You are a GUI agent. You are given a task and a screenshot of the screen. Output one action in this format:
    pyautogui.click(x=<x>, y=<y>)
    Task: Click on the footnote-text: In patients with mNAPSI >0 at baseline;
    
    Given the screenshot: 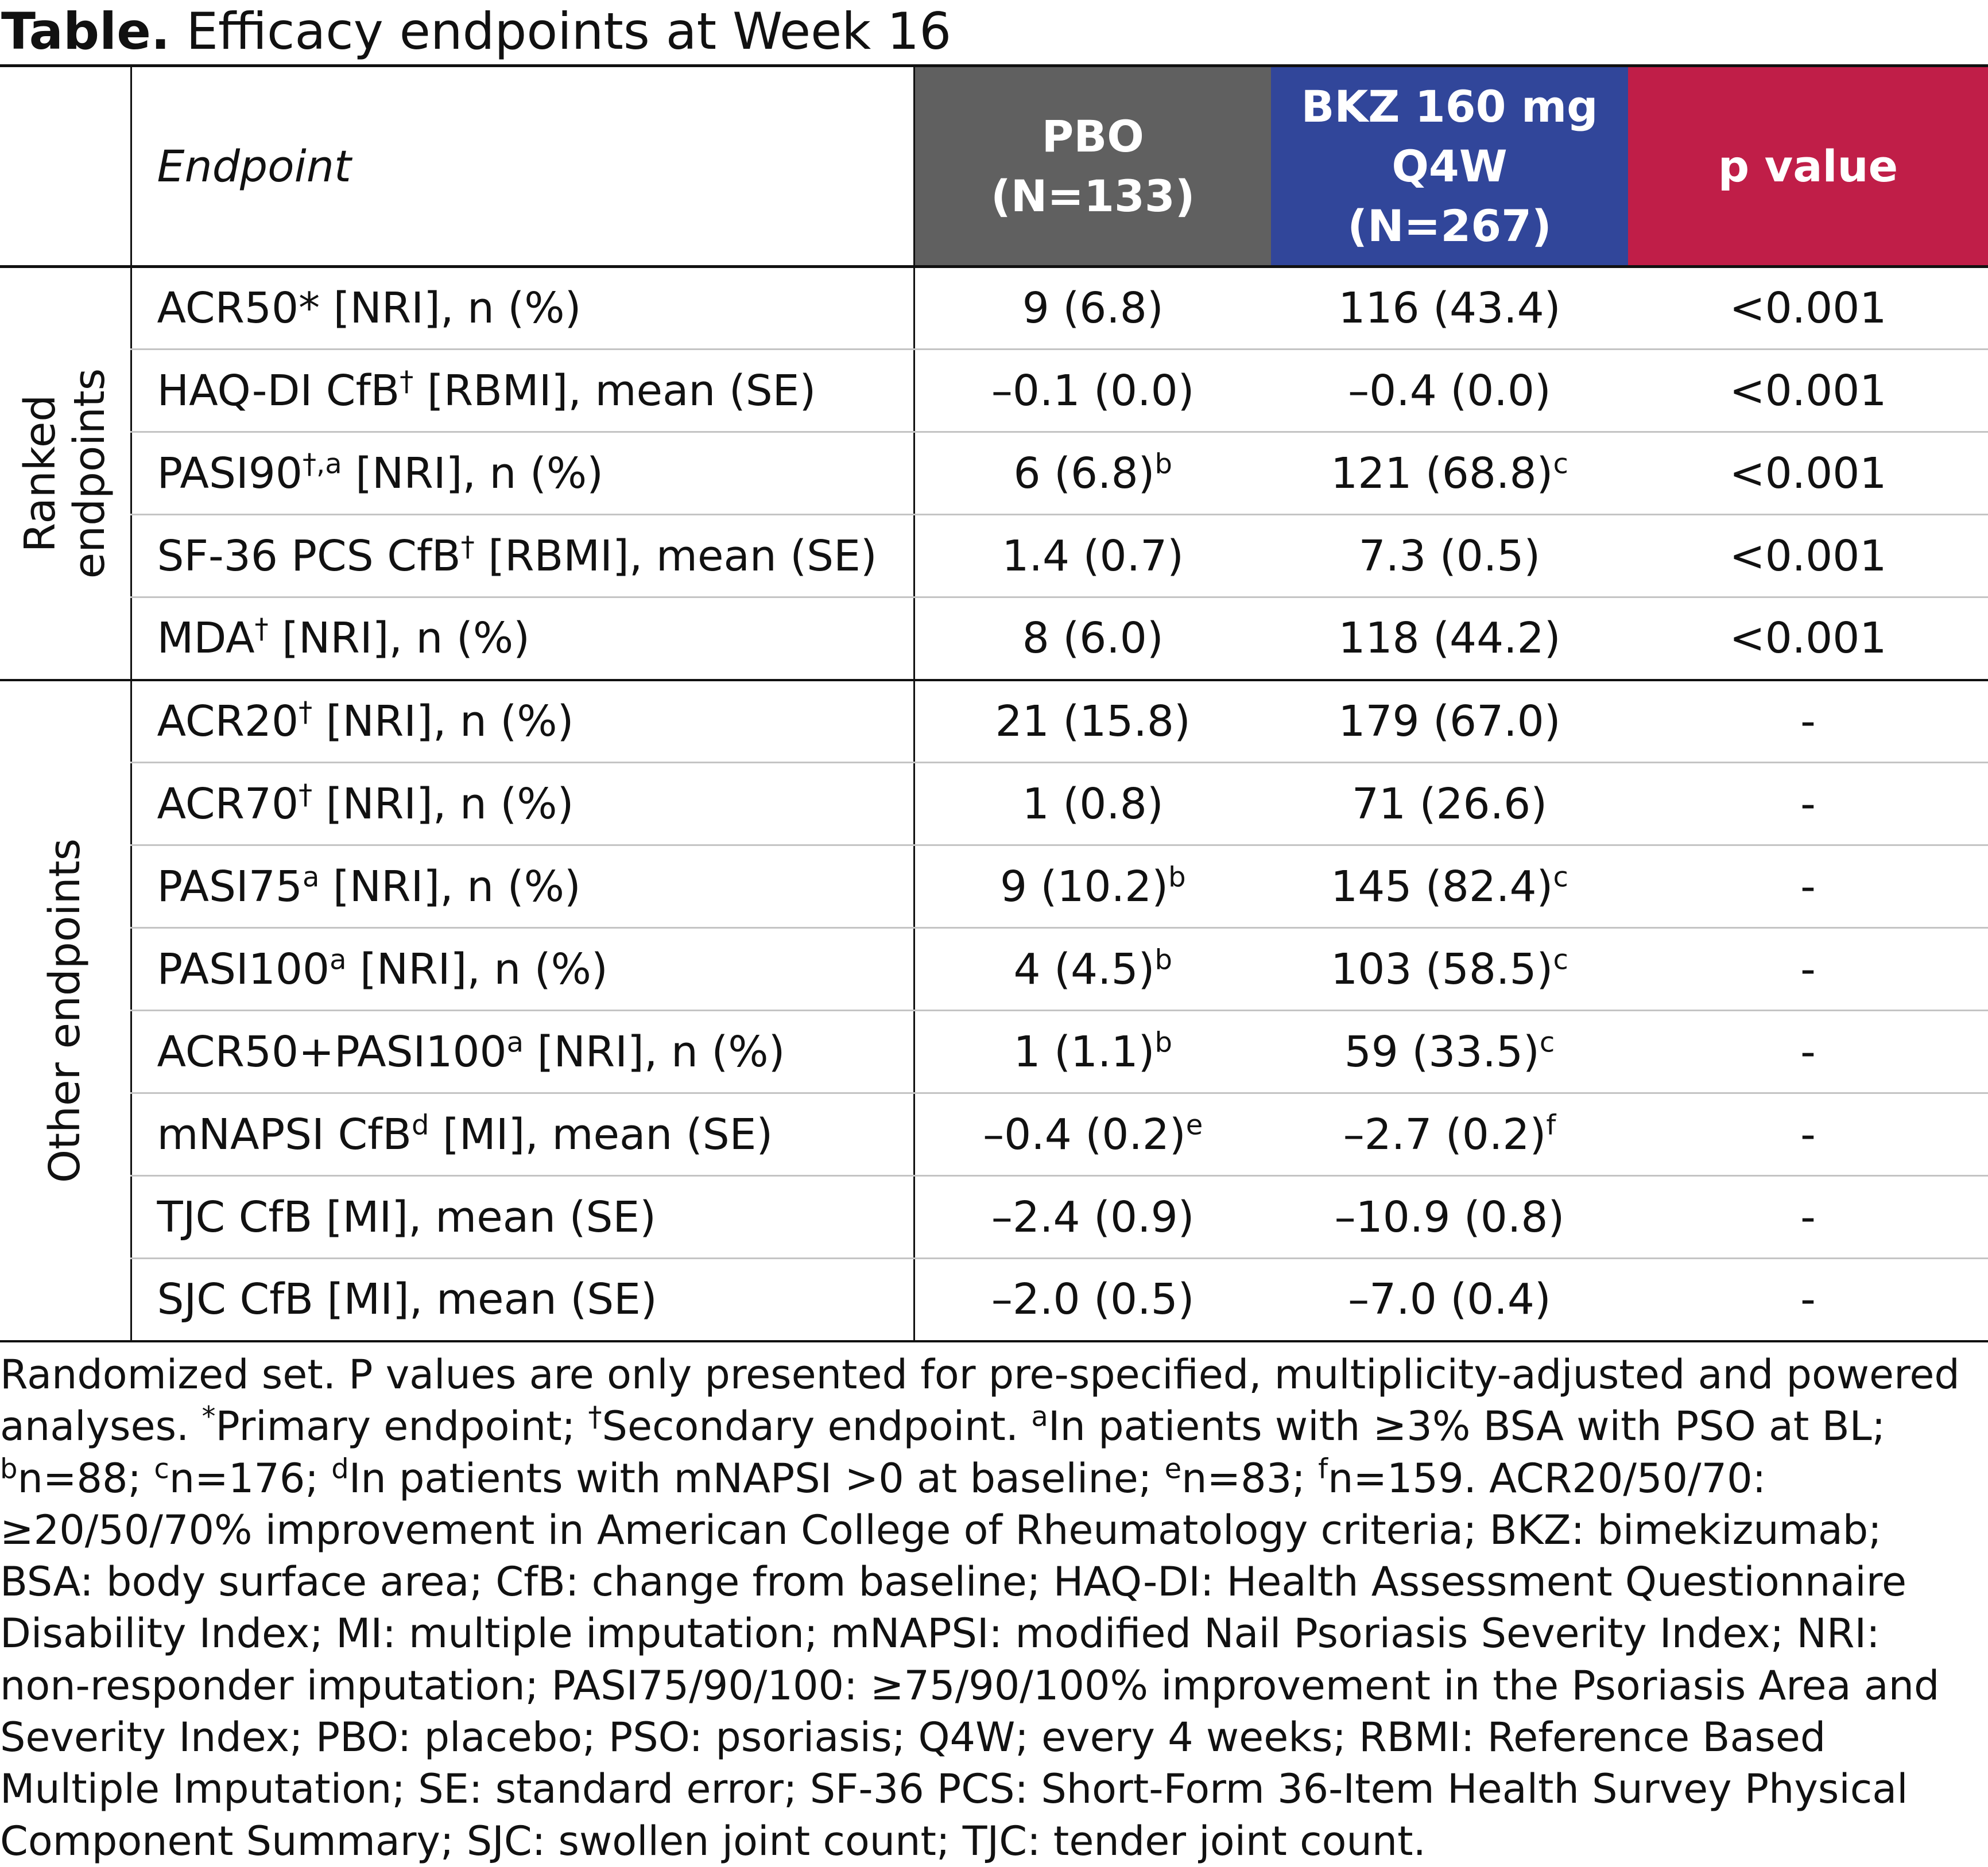 What is the action you would take?
    pyautogui.click(x=756, y=1478)
    